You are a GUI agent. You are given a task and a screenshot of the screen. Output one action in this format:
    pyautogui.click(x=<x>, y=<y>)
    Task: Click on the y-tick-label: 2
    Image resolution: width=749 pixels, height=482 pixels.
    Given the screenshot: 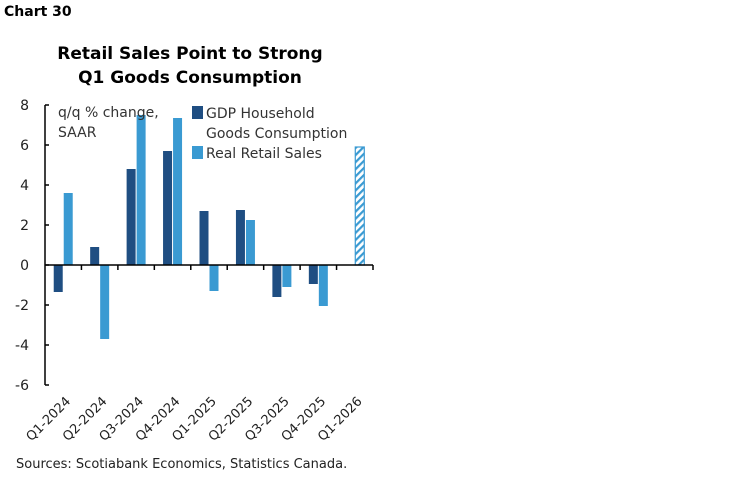 What is the action you would take?
    pyautogui.click(x=24, y=226)
    